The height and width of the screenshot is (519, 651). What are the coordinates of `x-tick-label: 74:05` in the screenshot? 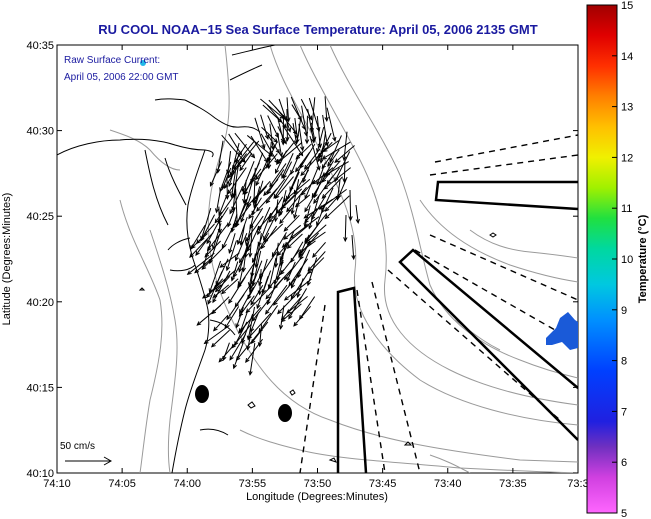 It's located at (122, 484).